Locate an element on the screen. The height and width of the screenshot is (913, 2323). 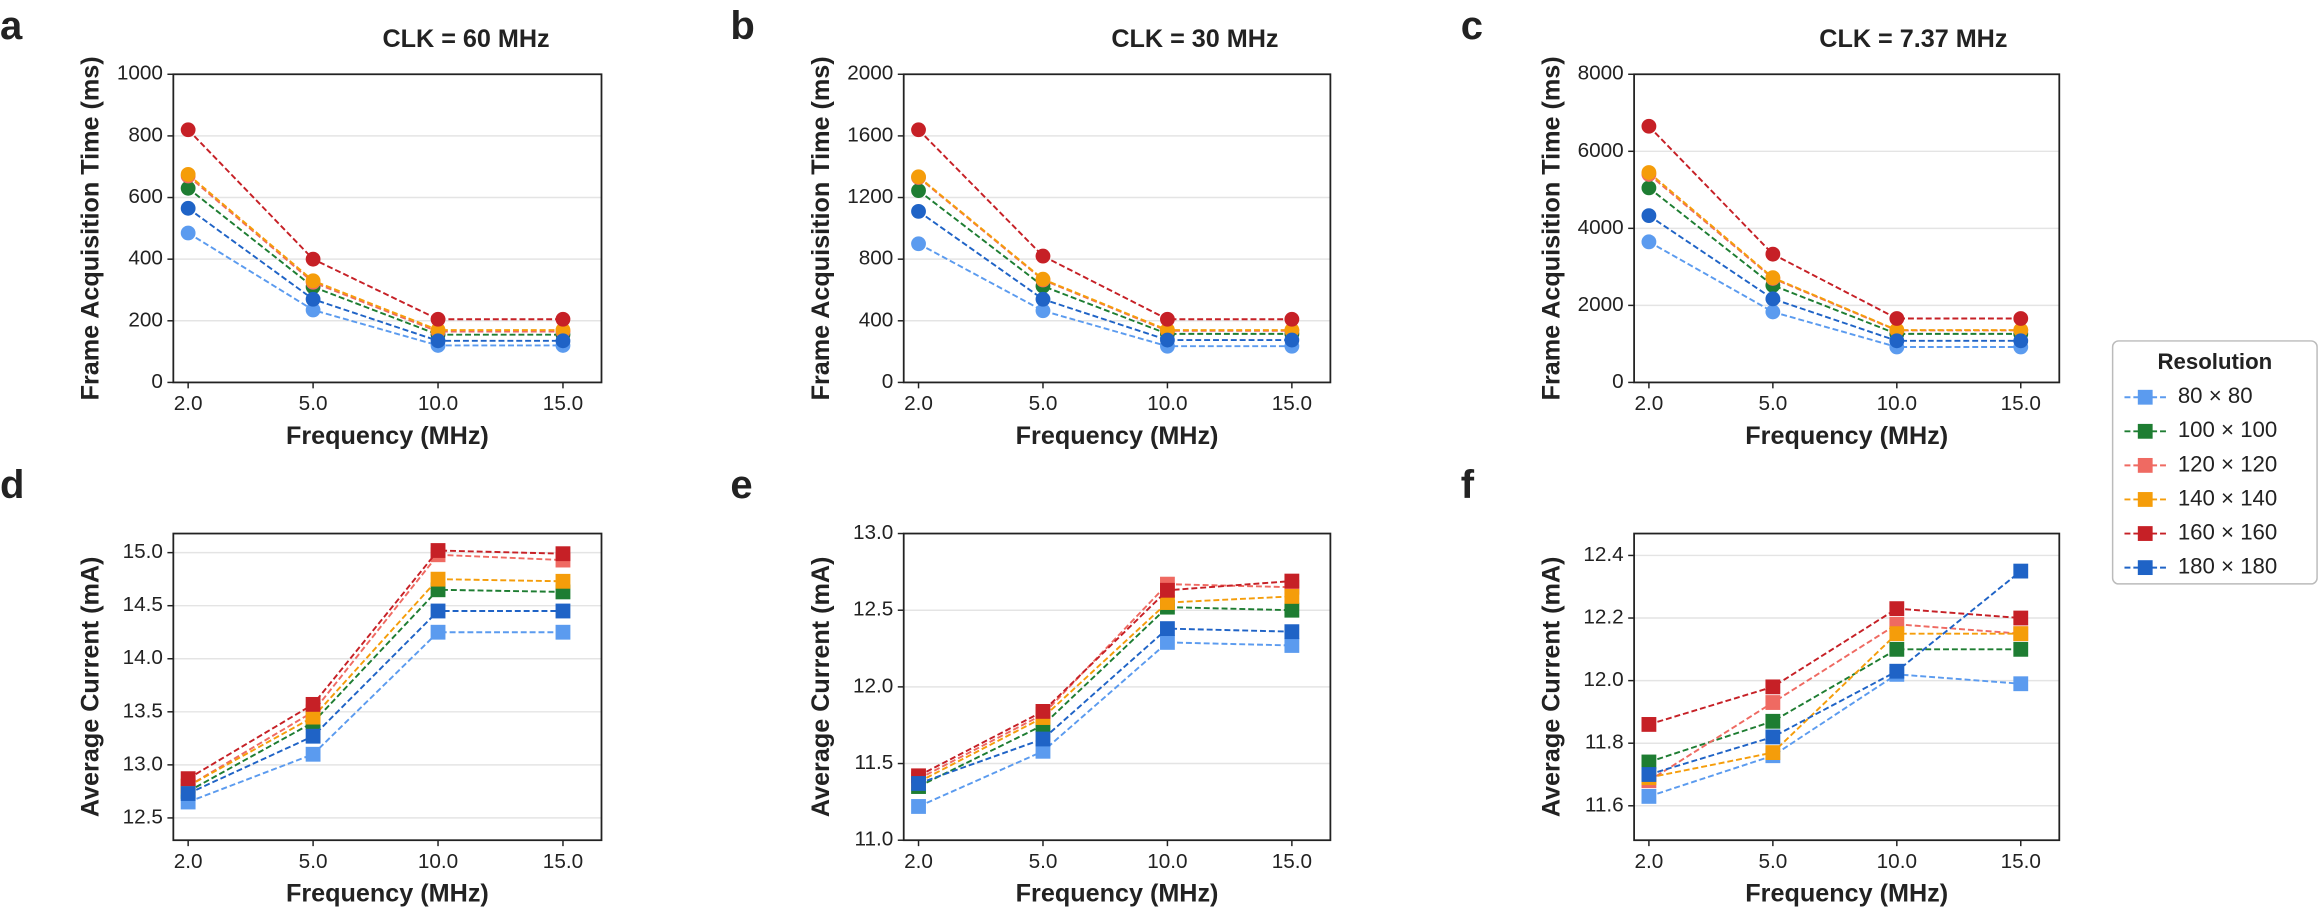
y-tick-label: 2000 is located at coordinates (870, 73).